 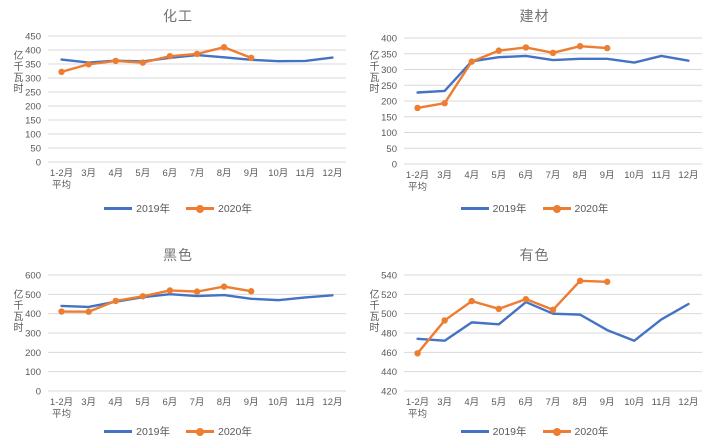 What do you see at coordinates (534, 255) in the screenshot?
I see `chart-title: 有色` at bounding box center [534, 255].